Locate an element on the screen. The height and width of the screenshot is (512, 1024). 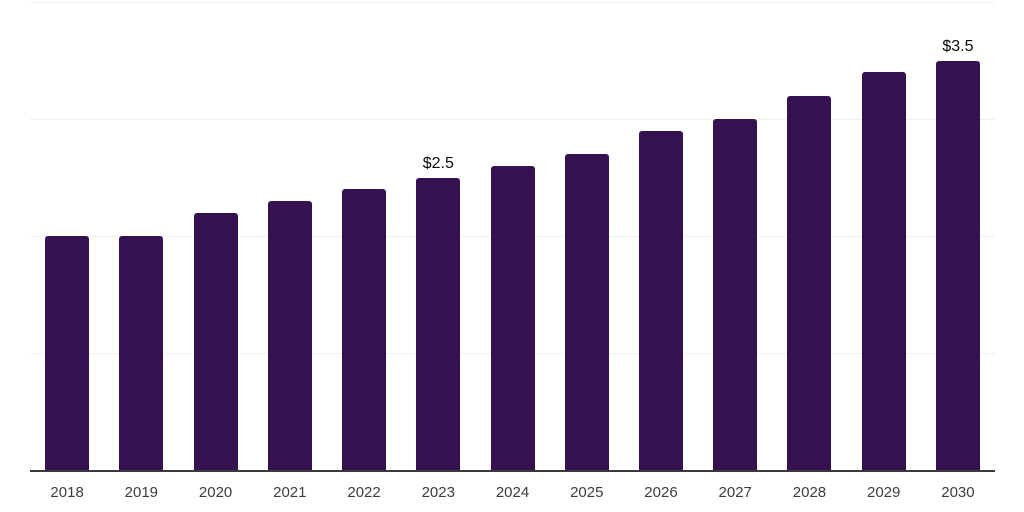
bar-slot-2029 is located at coordinates (884, 235).